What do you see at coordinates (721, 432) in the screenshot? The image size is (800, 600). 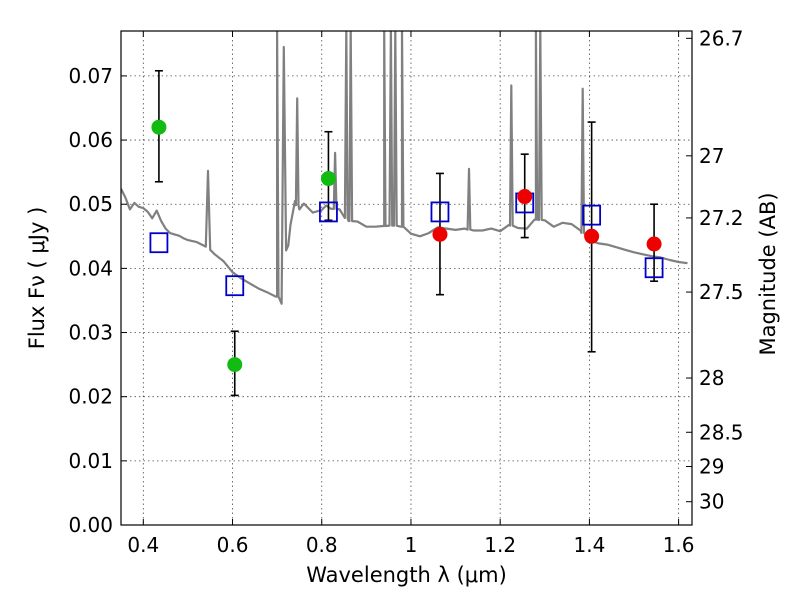 I see `y2-tick-label: 28.5` at bounding box center [721, 432].